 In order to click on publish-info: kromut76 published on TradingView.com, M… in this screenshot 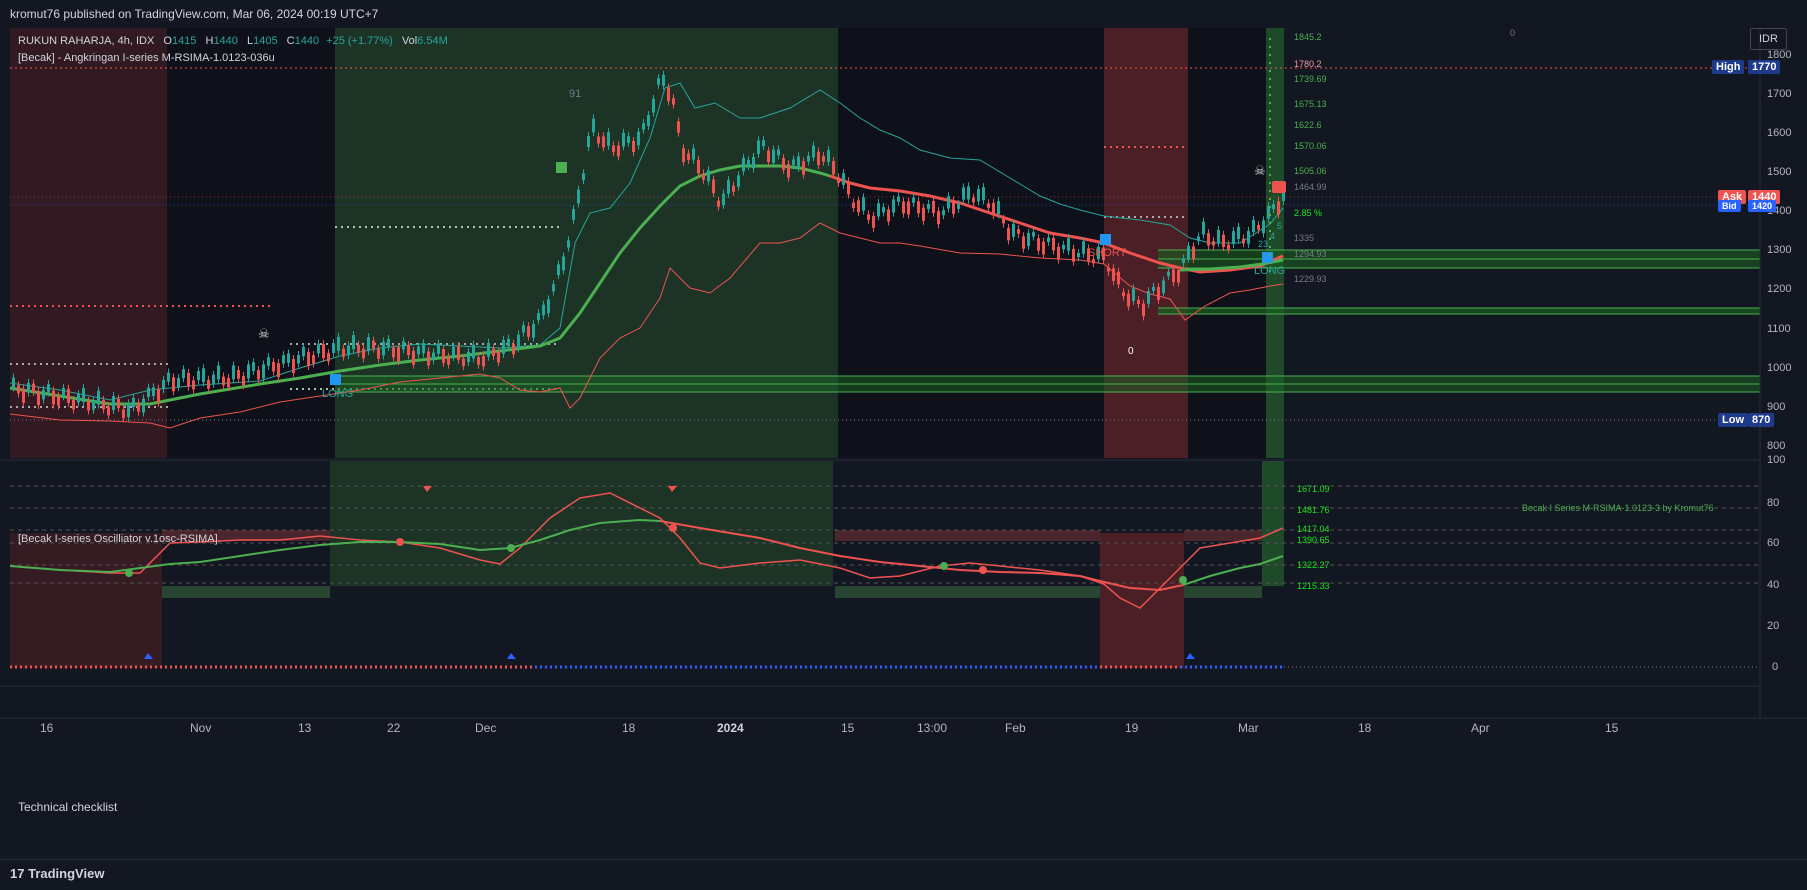, I will do `click(194, 14)`.